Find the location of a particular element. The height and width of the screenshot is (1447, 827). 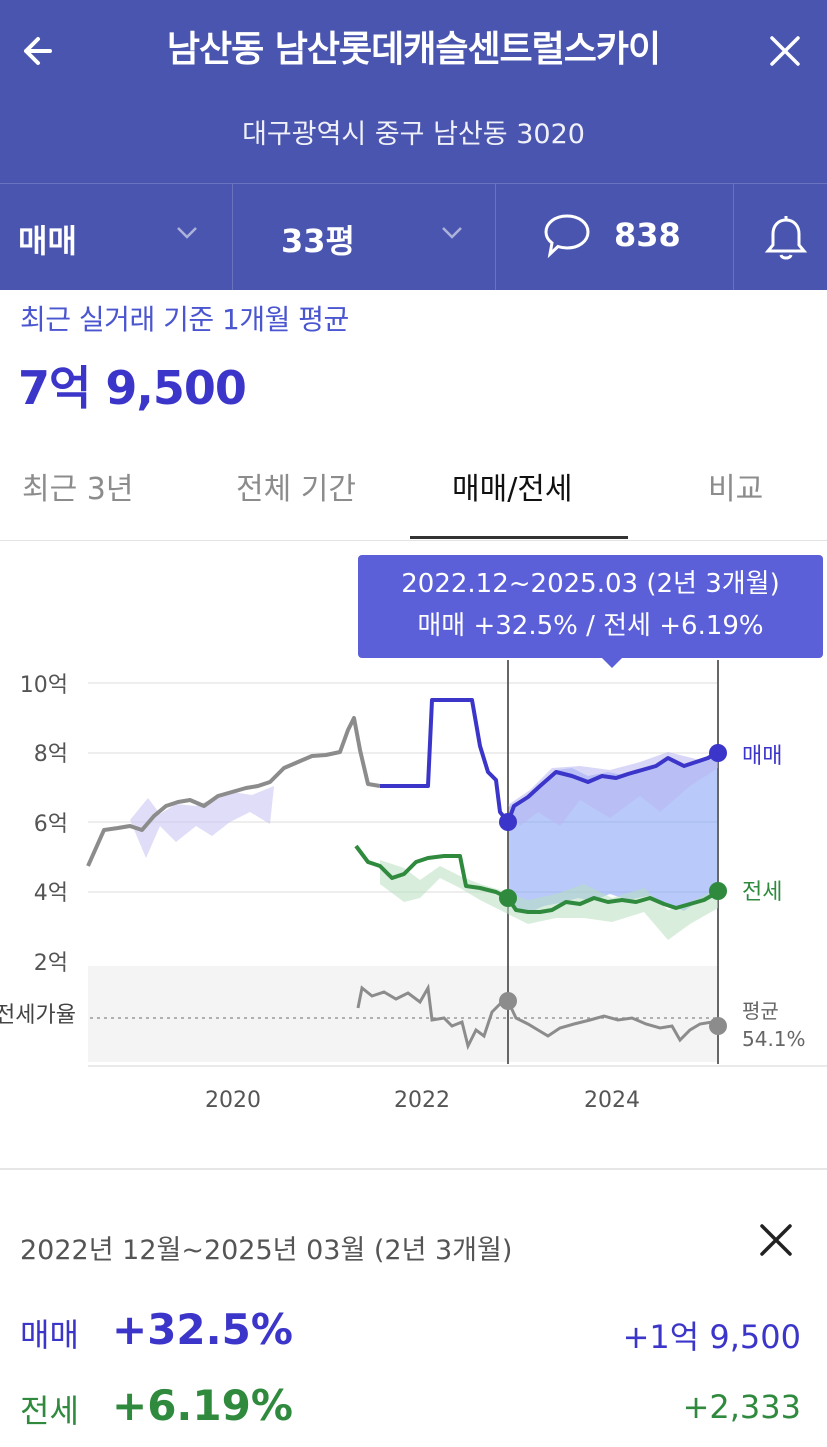

summary-row-pct-sale: +32.5% is located at coordinates (202, 1329).